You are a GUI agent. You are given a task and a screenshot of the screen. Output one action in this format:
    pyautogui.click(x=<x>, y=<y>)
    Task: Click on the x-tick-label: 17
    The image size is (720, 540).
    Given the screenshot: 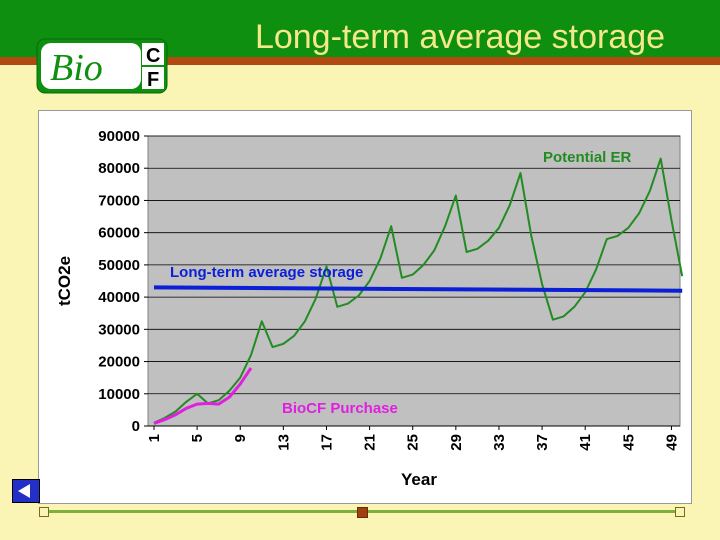 What is the action you would take?
    pyautogui.click(x=326, y=442)
    